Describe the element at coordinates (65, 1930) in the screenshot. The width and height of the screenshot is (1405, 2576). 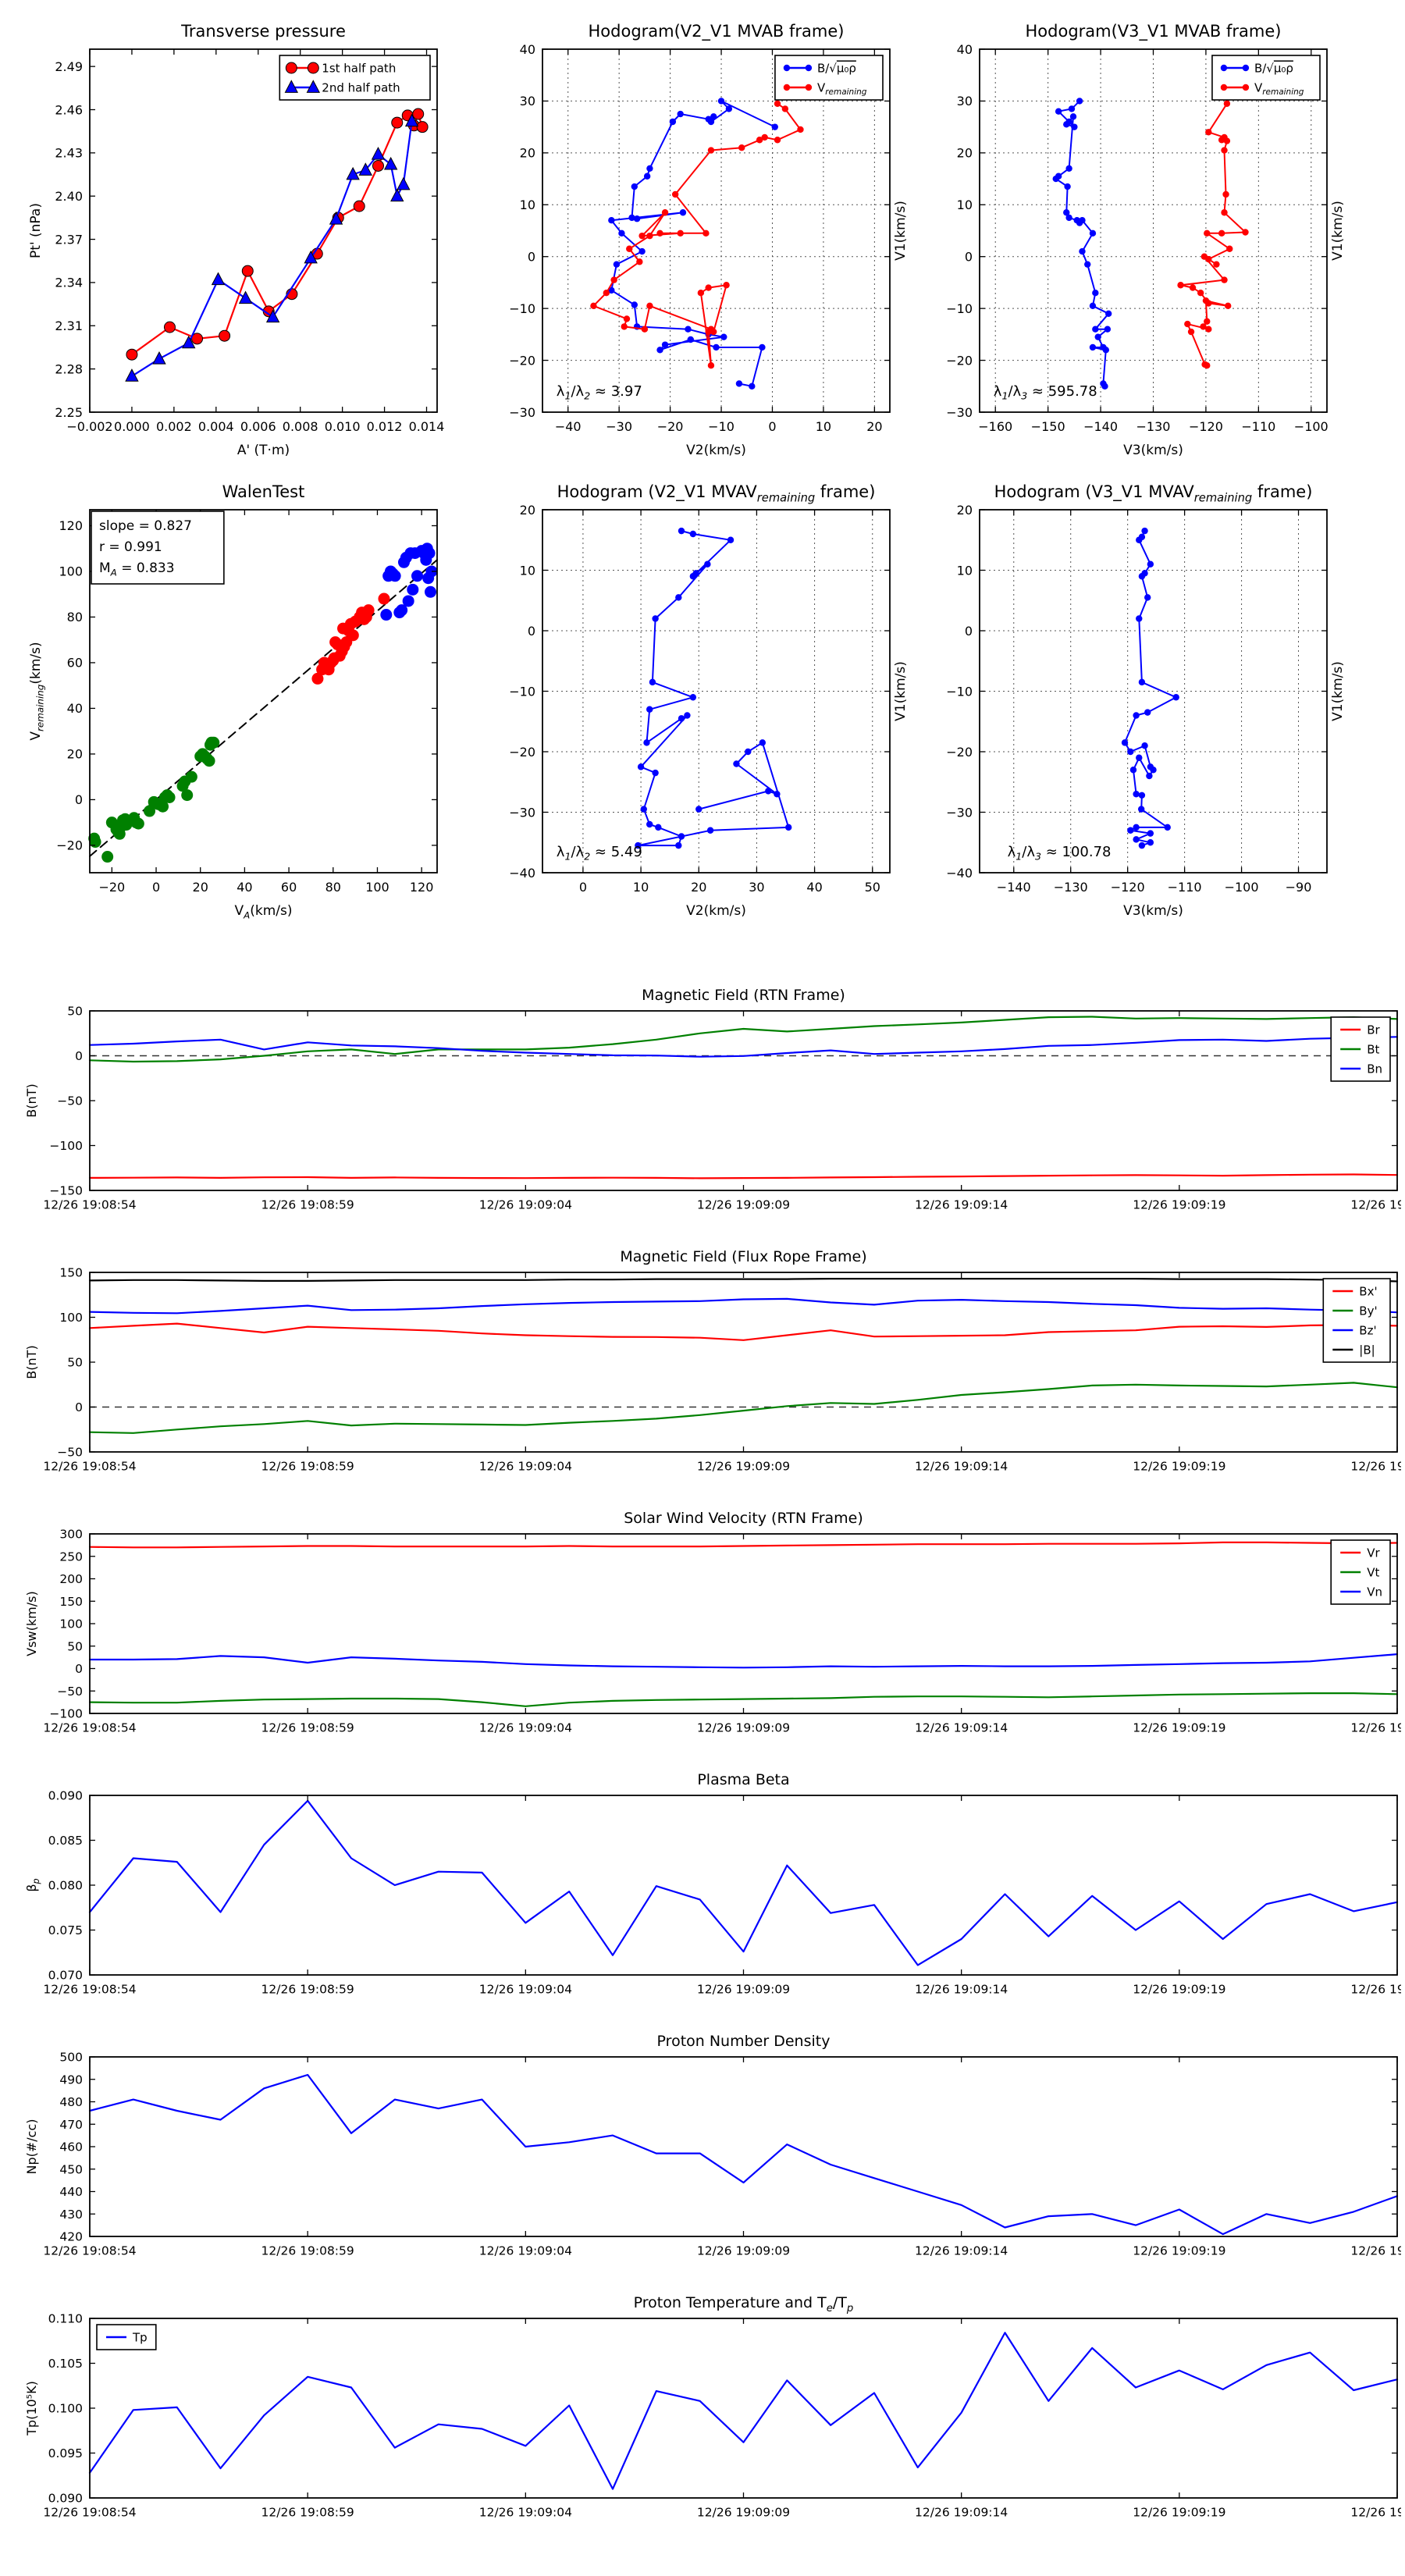
I see `y-tick-label: 0.075` at that location.